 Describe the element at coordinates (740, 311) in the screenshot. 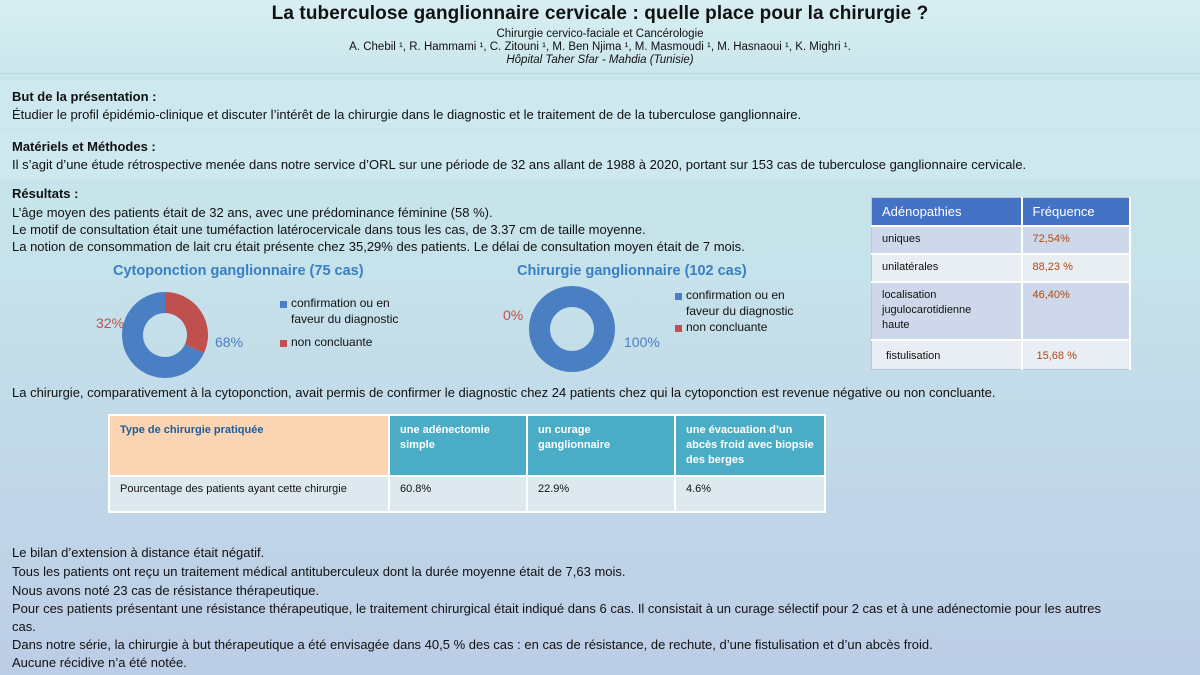

I see `chart-2-legend-confirmation-2: faveur du diagnostic` at that location.